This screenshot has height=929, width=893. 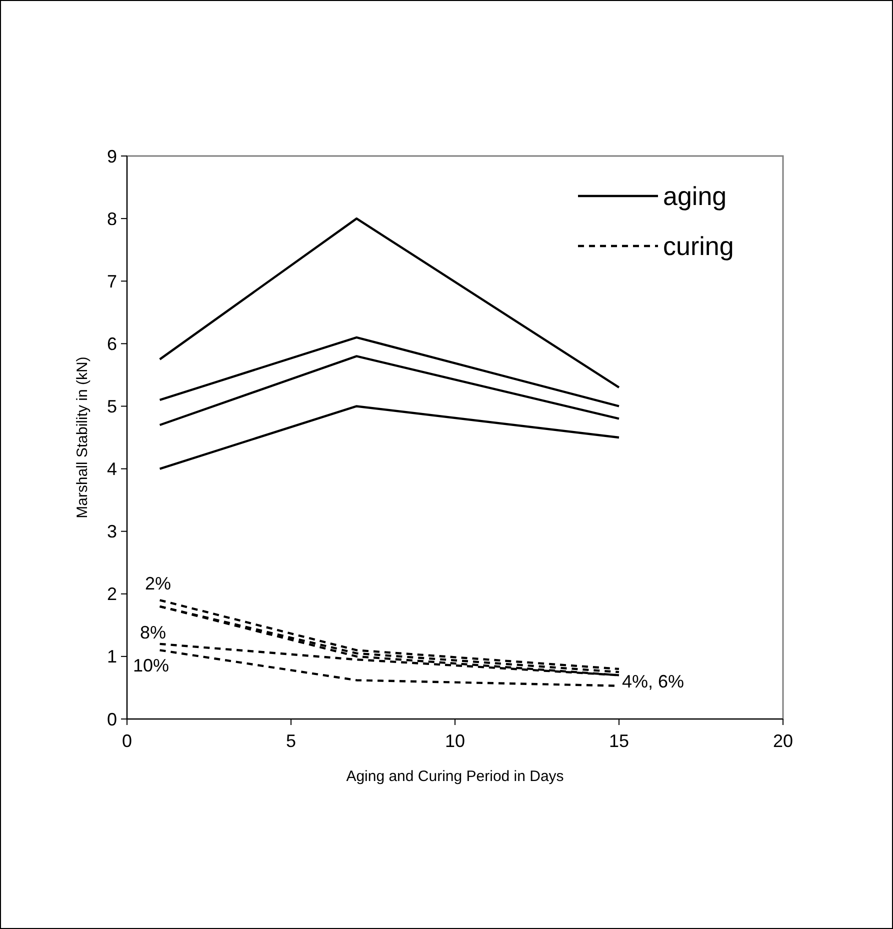 What do you see at coordinates (455, 741) in the screenshot?
I see `x-tick-label: 10` at bounding box center [455, 741].